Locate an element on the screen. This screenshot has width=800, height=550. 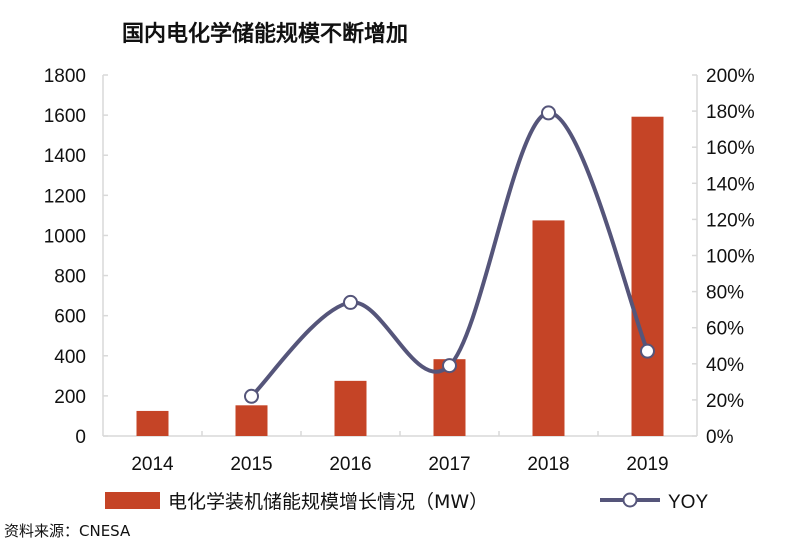
bar-2015 is located at coordinates (251, 420).